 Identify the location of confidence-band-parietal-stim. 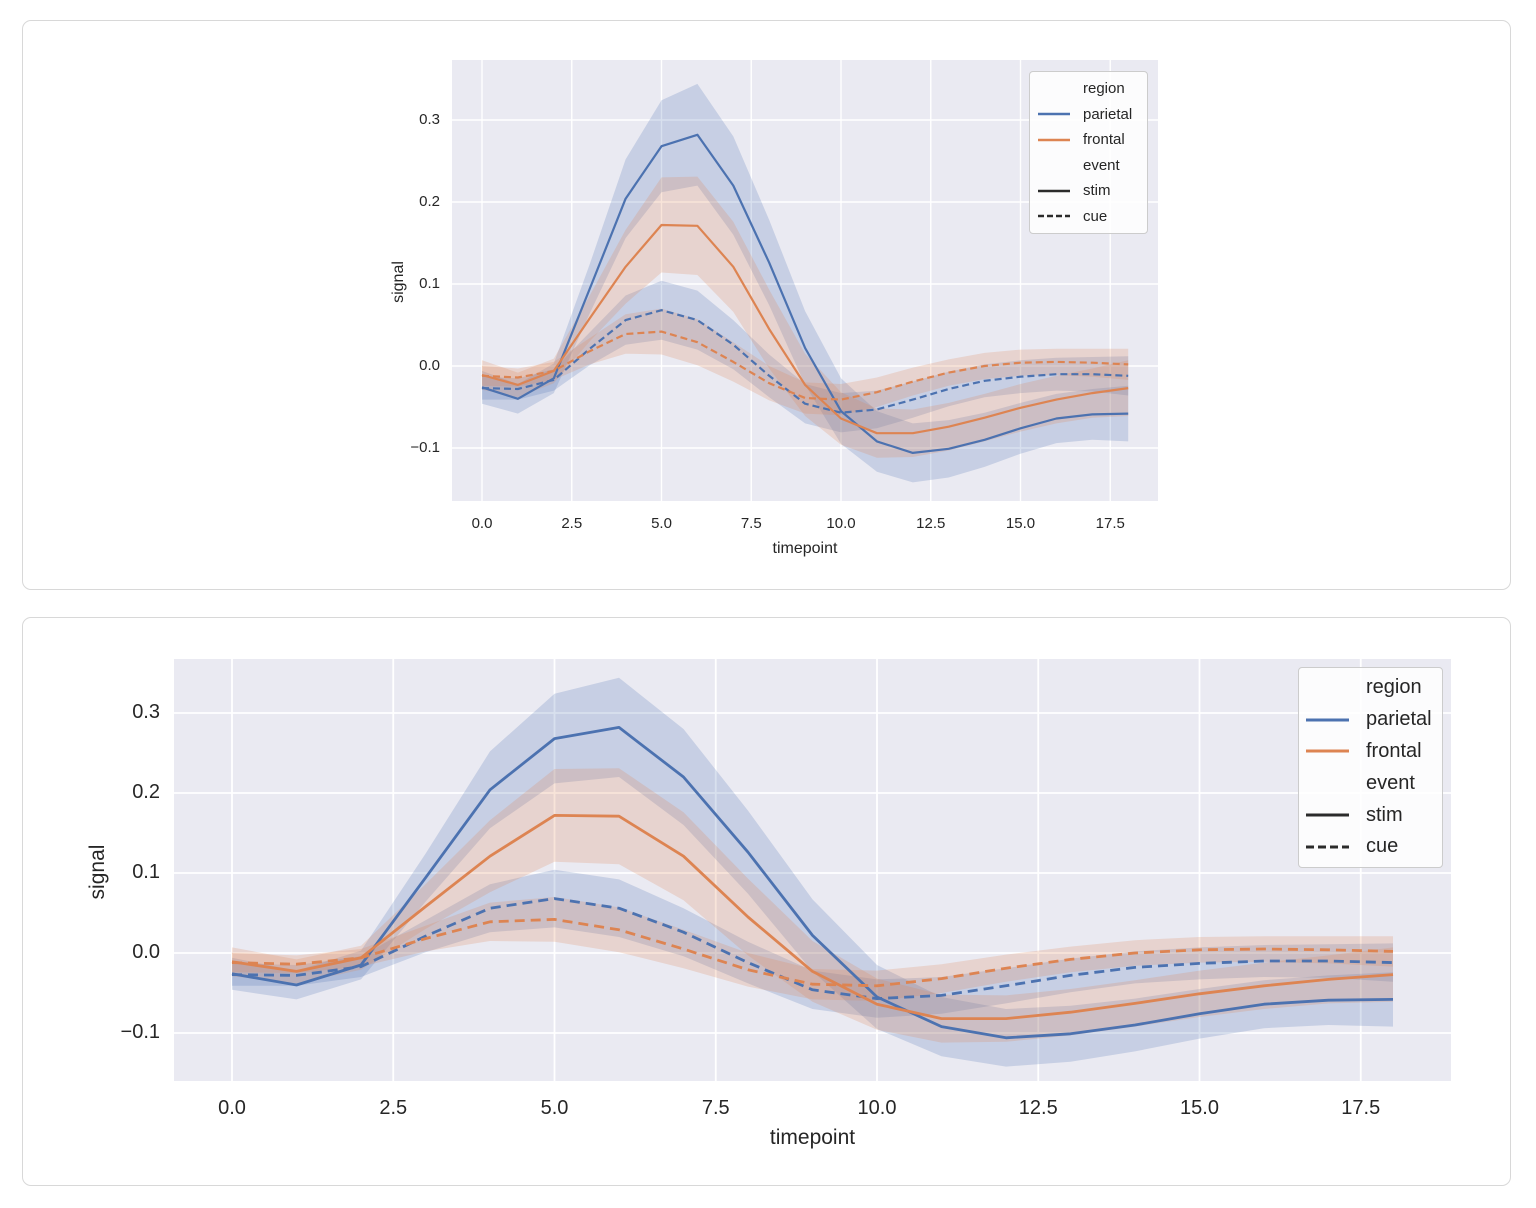
(805, 283).